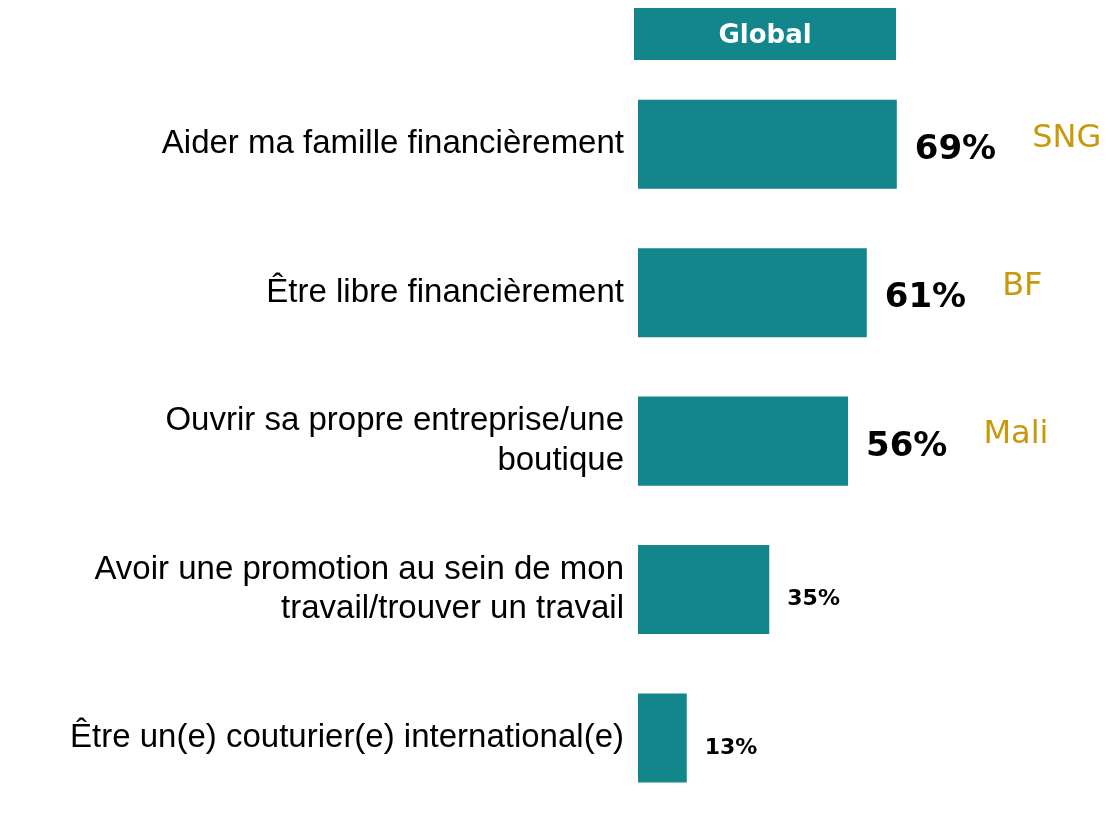  What do you see at coordinates (445, 290) in the screenshot?
I see `y-tick-label: Être libre financièrement` at bounding box center [445, 290].